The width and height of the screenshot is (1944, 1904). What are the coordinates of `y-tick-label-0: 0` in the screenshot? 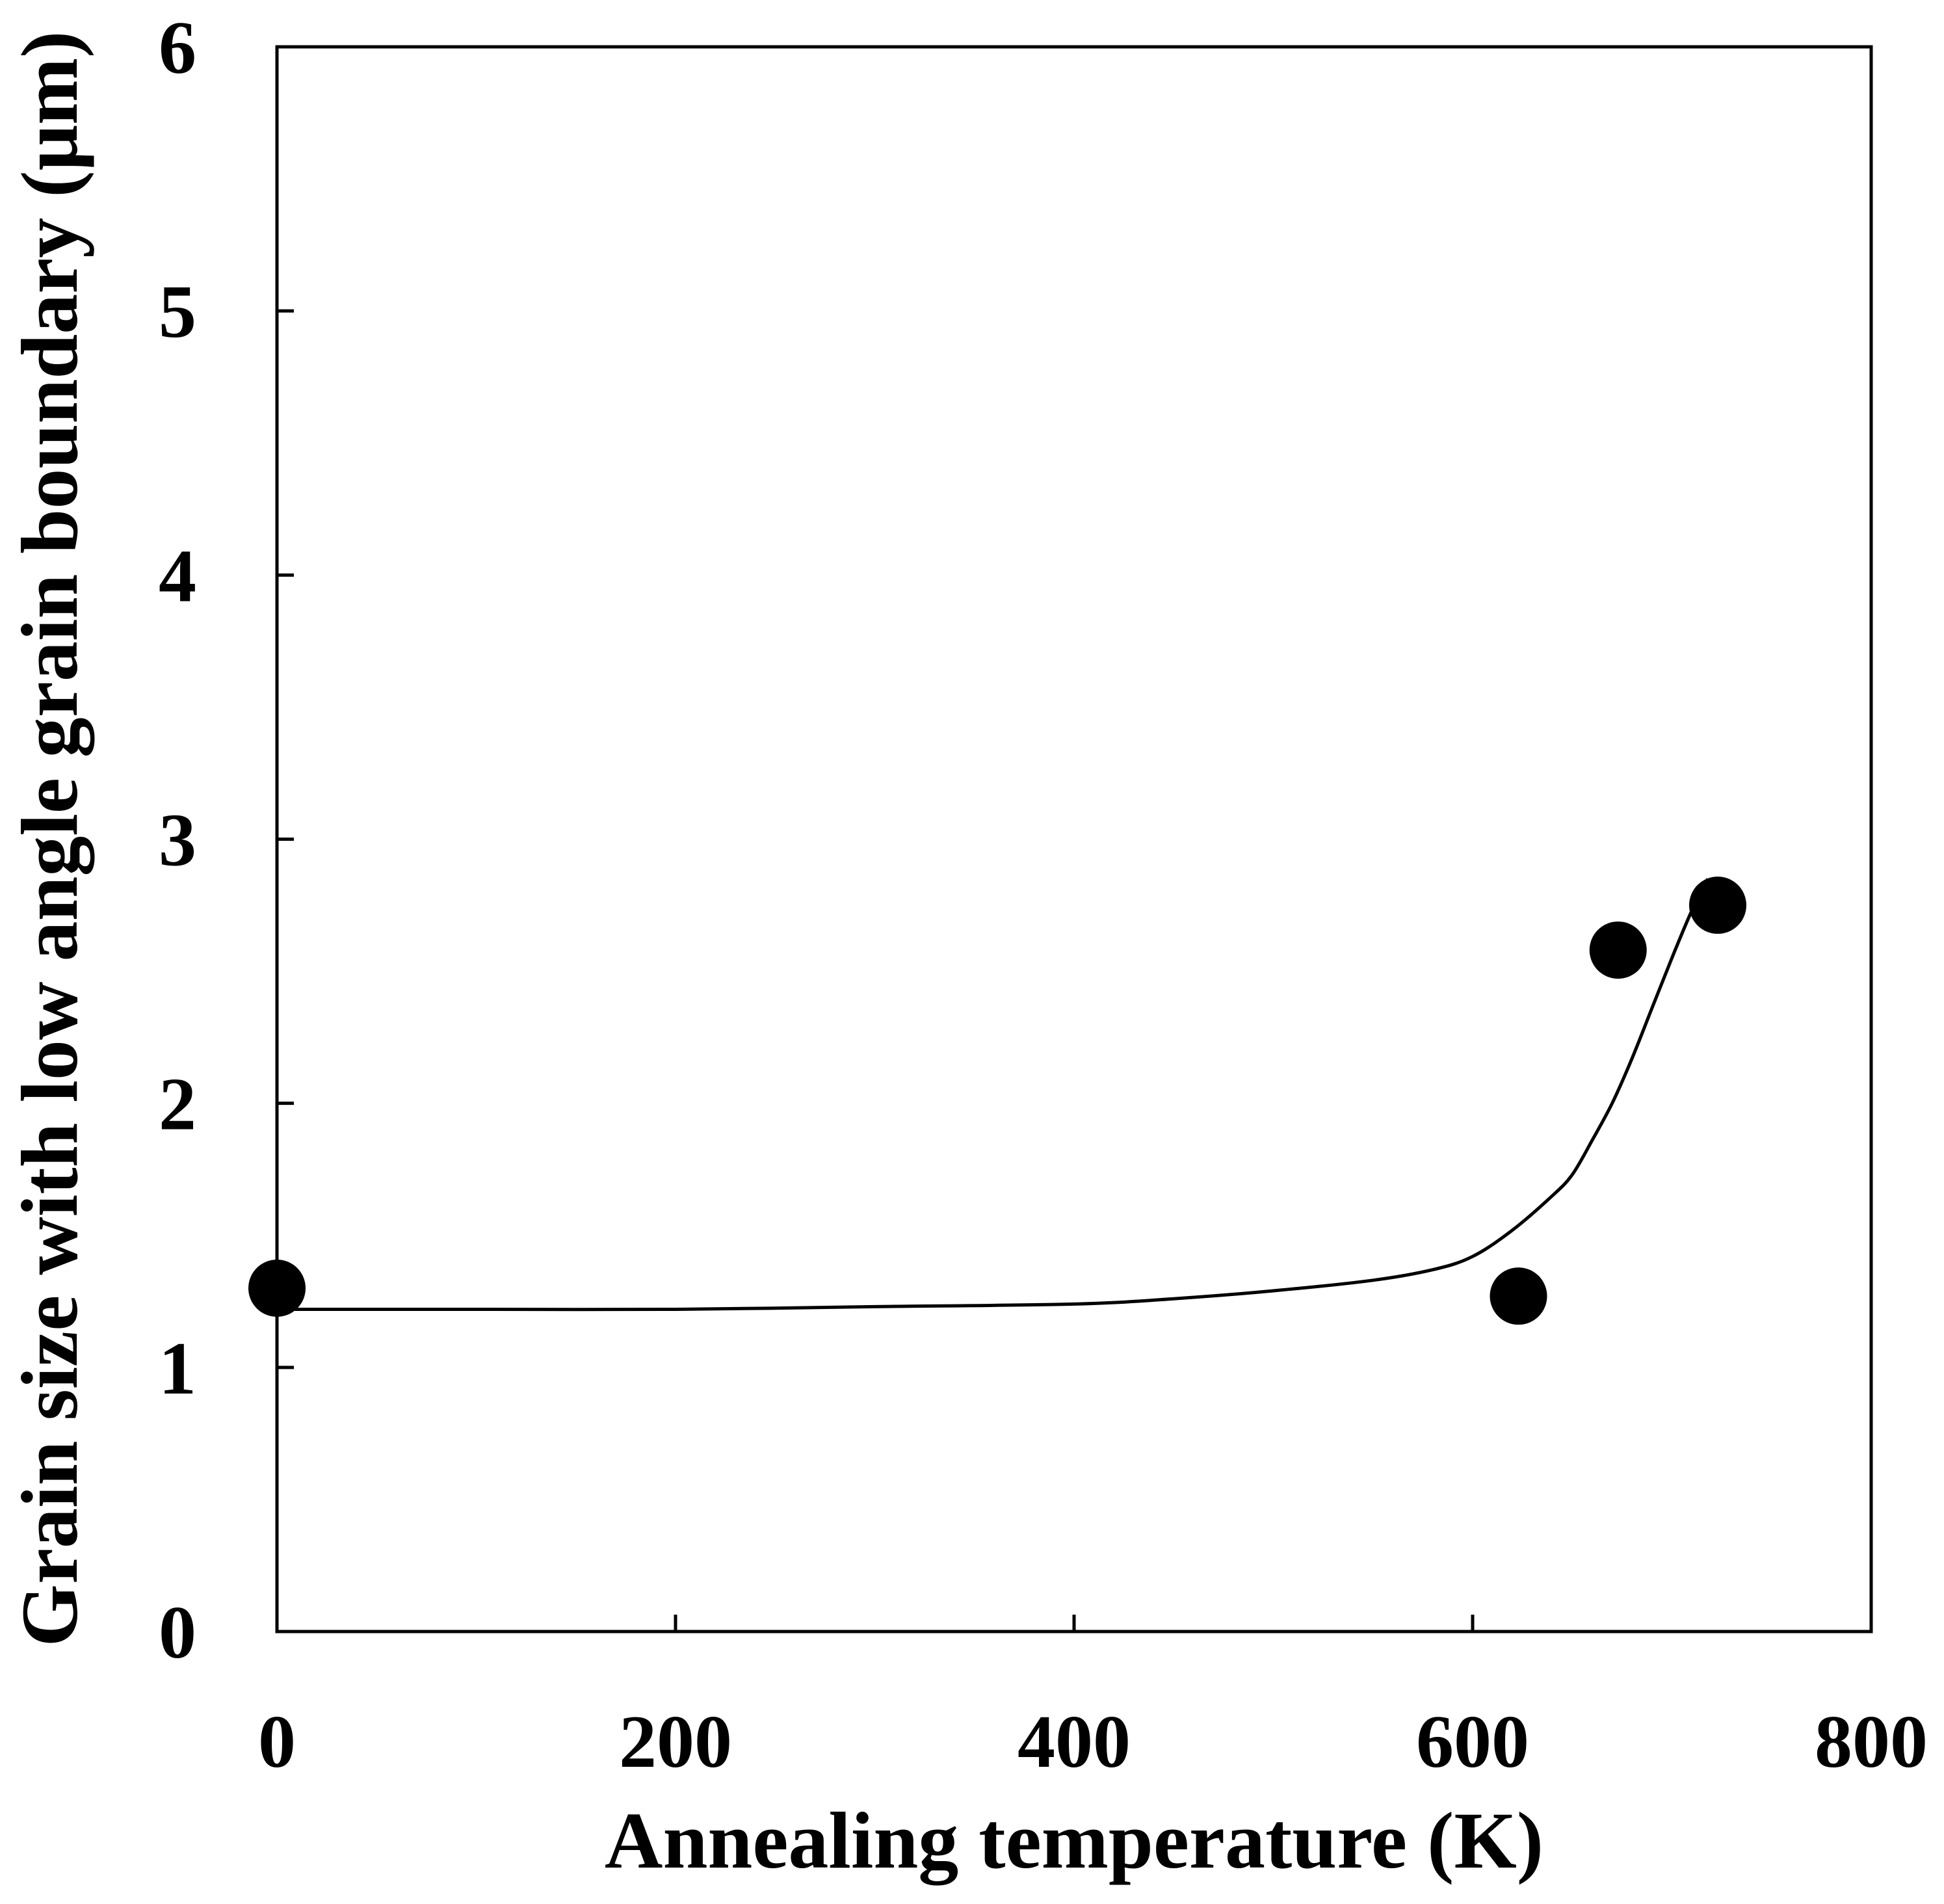 It's located at (178, 1632).